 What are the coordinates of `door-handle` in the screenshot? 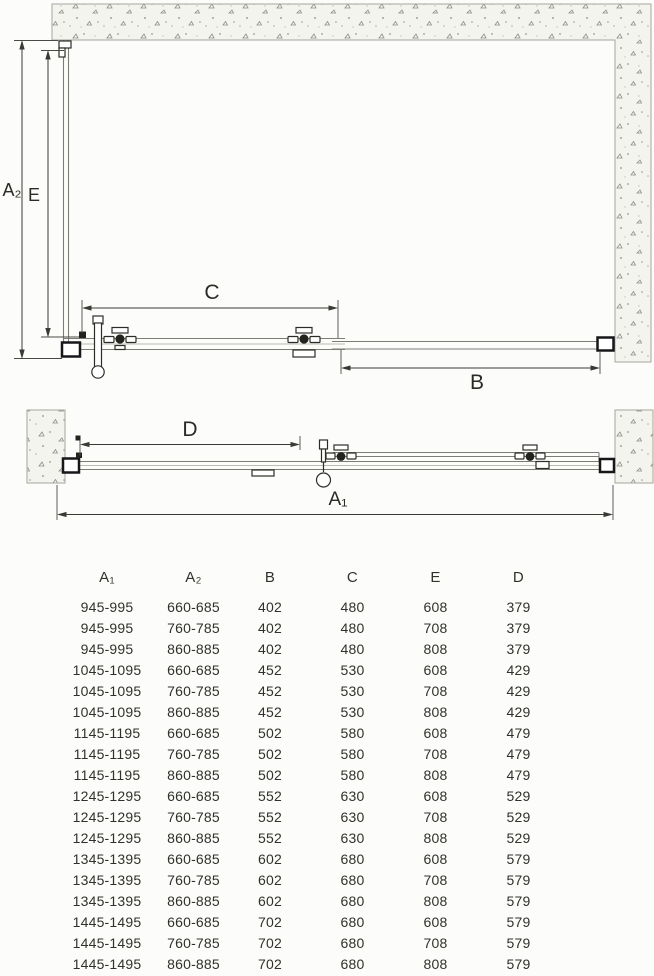 It's located at (323, 463).